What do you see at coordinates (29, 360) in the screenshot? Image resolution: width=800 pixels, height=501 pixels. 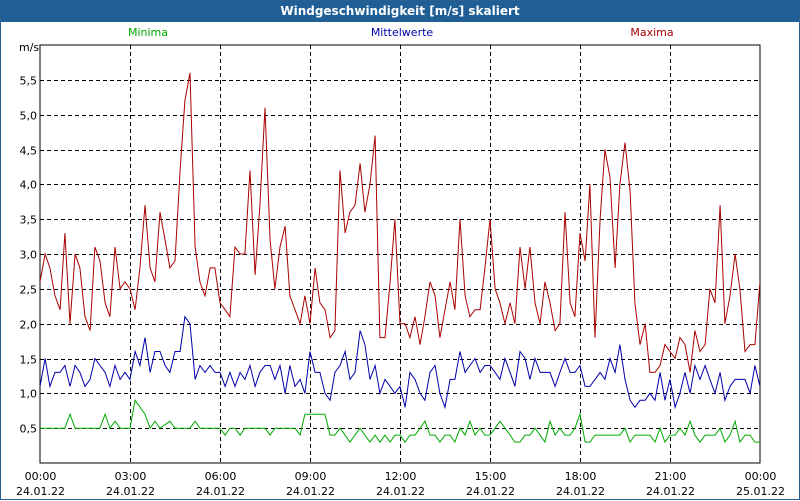 I see `y-tick-label: 1,5` at bounding box center [29, 360].